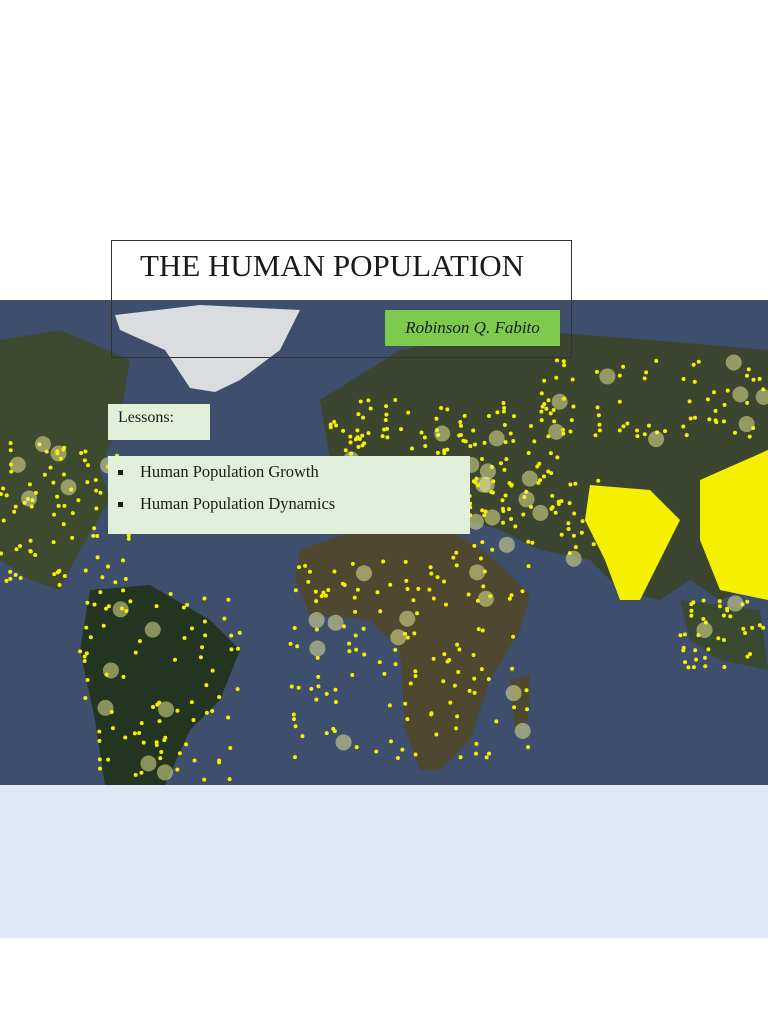 This screenshot has width=768, height=1024. I want to click on author: Robinson Q. Fabito, so click(472, 328).